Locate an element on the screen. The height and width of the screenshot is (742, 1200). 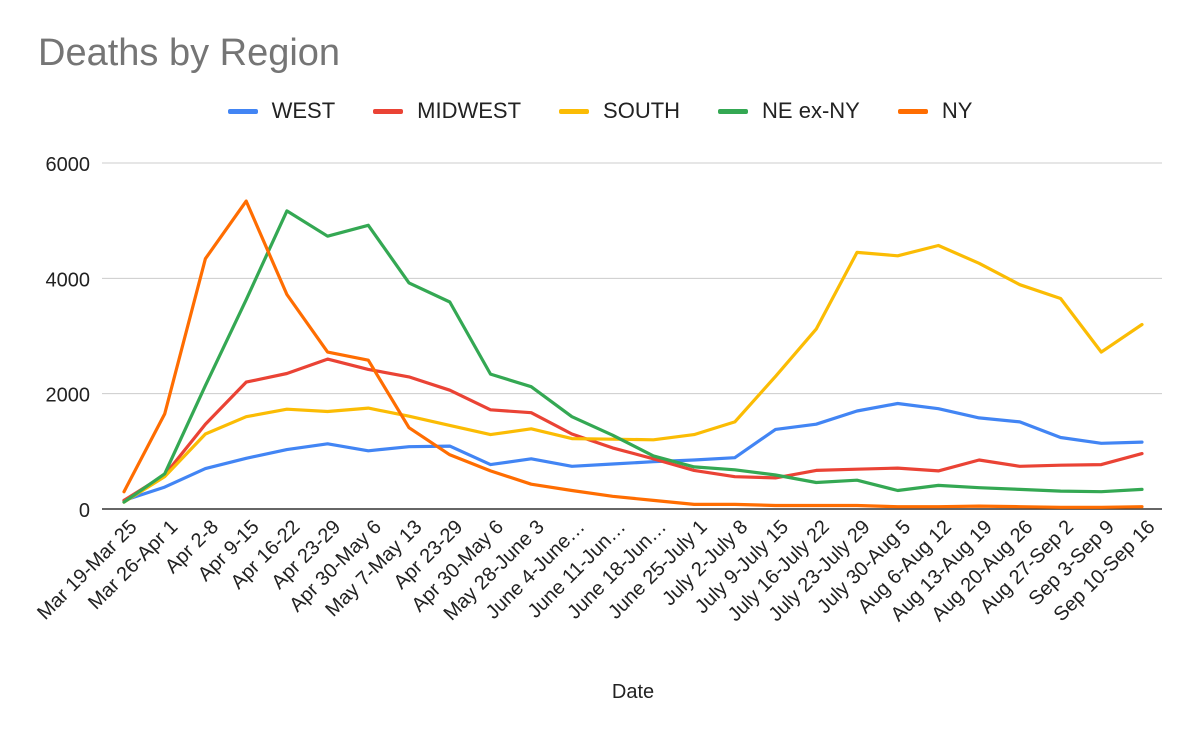
legend-item: SOUTH is located at coordinates (619, 111).